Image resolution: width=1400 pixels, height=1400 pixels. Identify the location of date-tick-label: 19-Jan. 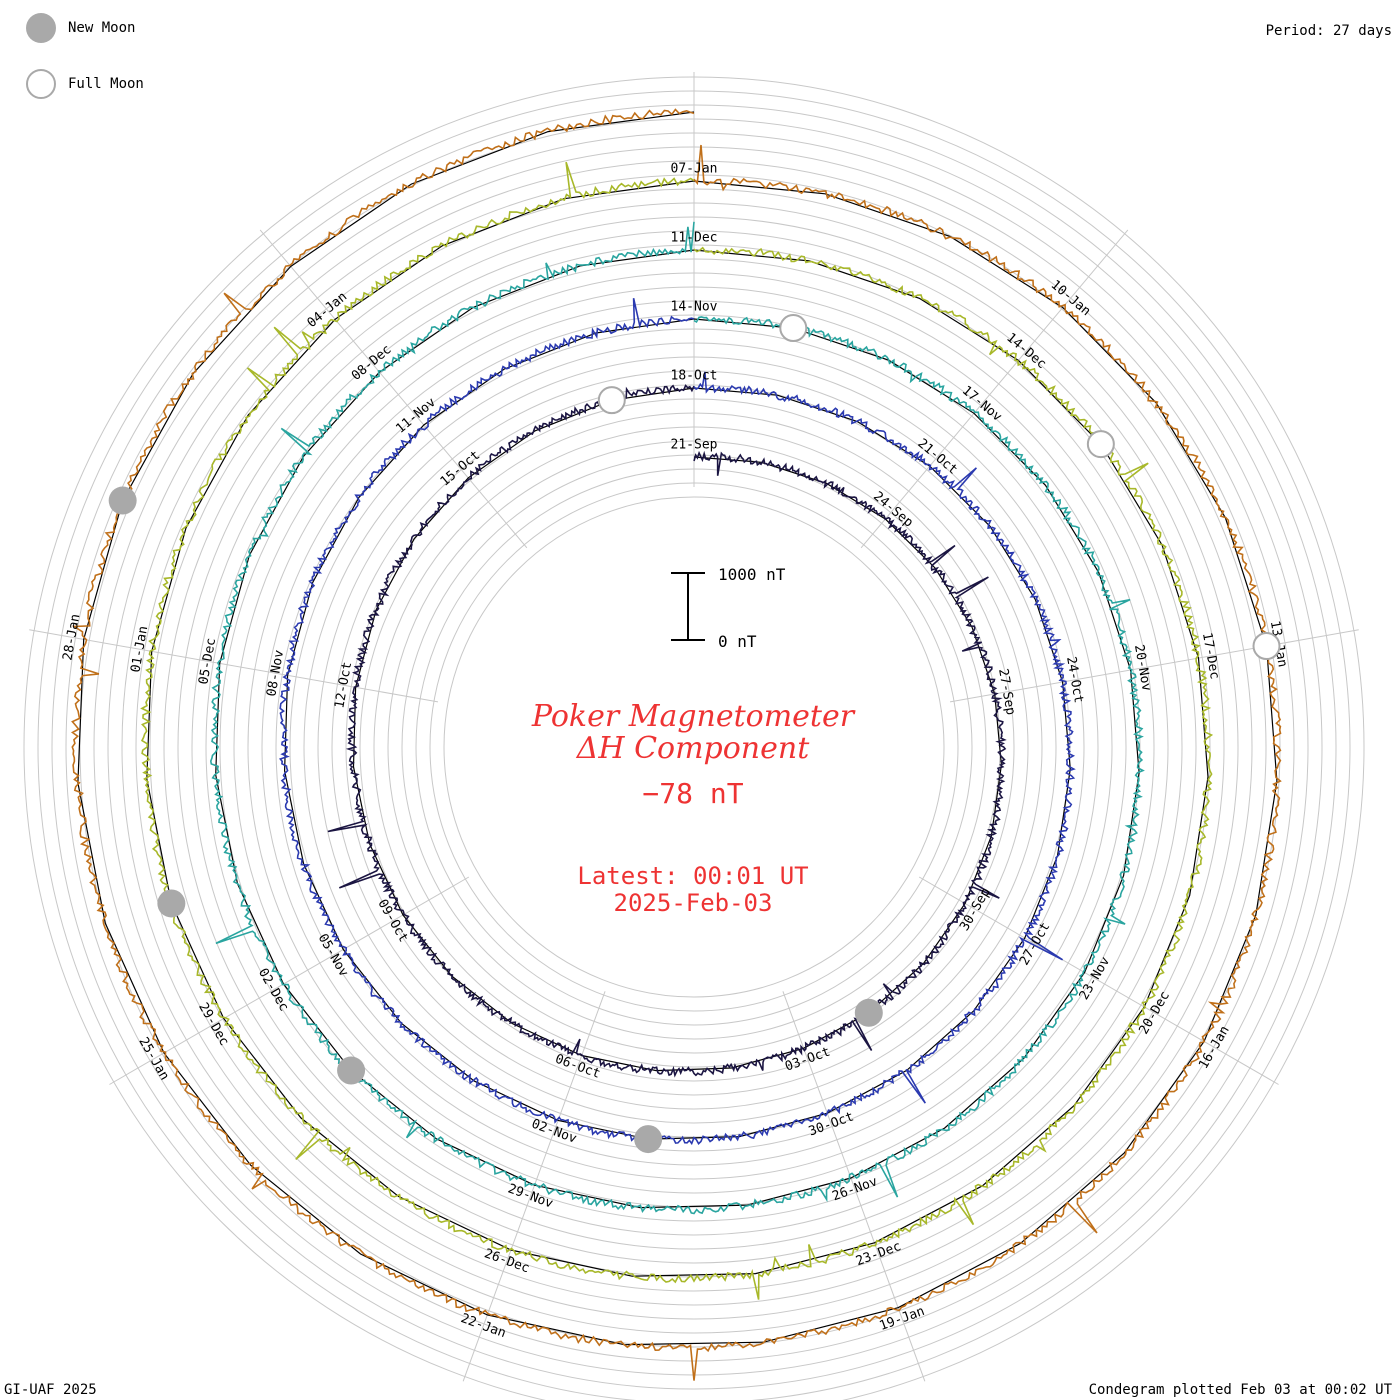
(902, 1319).